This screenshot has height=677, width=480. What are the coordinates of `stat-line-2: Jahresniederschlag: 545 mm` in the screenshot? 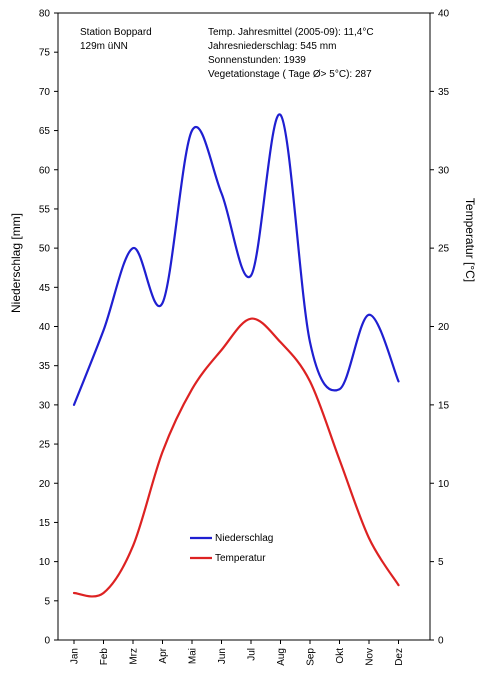 It's located at (272, 46).